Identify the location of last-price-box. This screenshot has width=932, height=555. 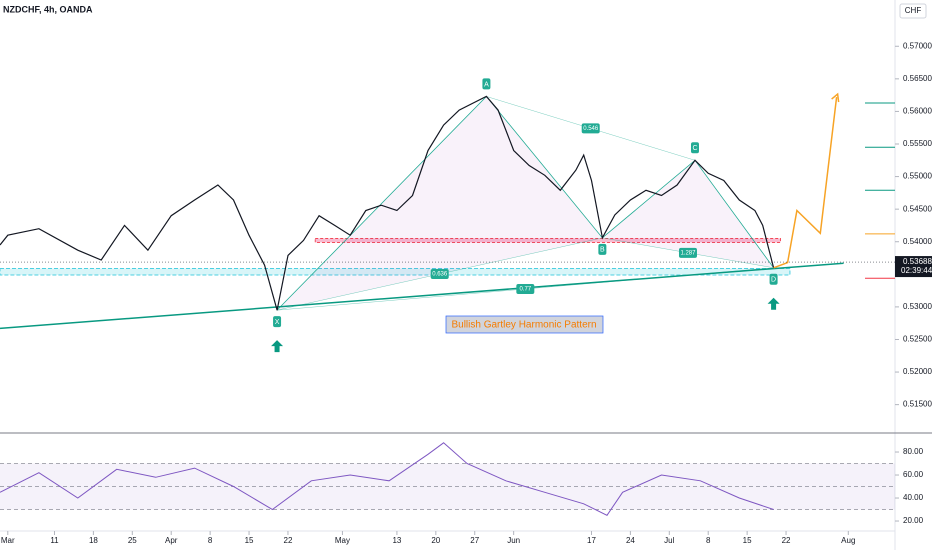
(913, 267).